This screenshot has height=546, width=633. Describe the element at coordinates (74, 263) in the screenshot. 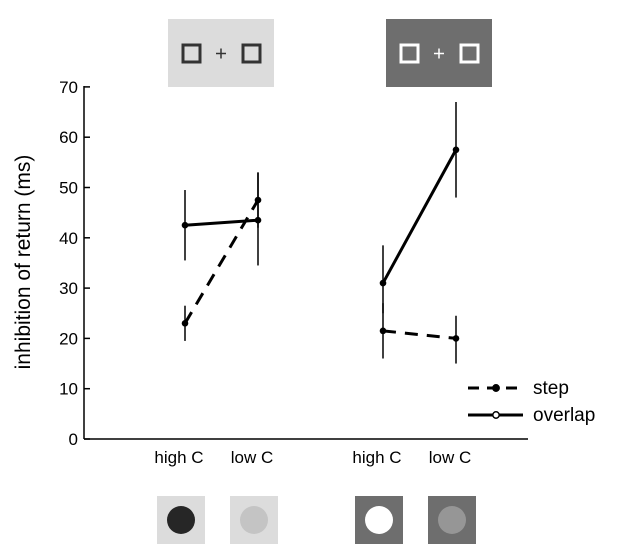

I see `y-ticks: 0 10 20 30 40 50 60 70` at that location.